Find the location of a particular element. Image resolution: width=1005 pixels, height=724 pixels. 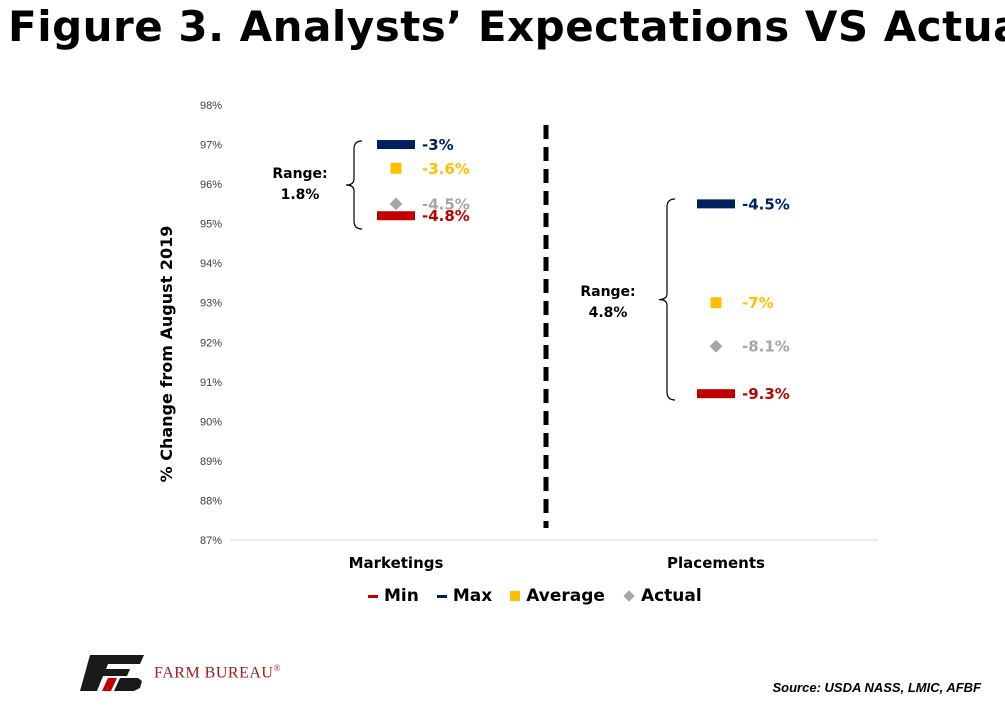

y-axis-label: % Change from August 2019 is located at coordinates (166, 354).